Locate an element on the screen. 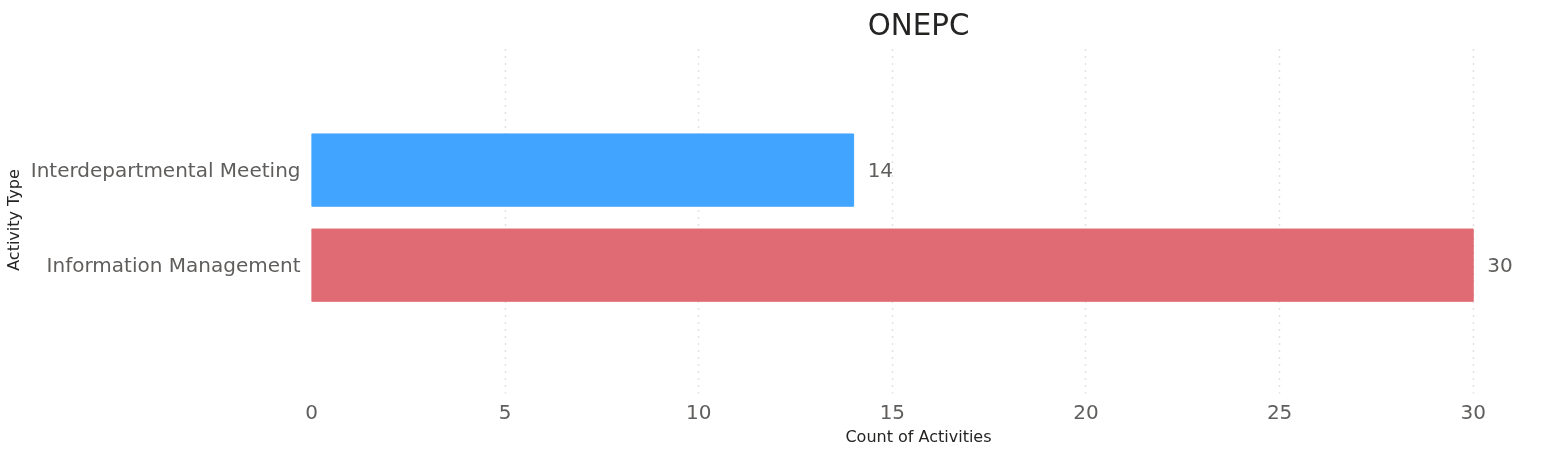  x-tick-label: 25 is located at coordinates (1279, 411).